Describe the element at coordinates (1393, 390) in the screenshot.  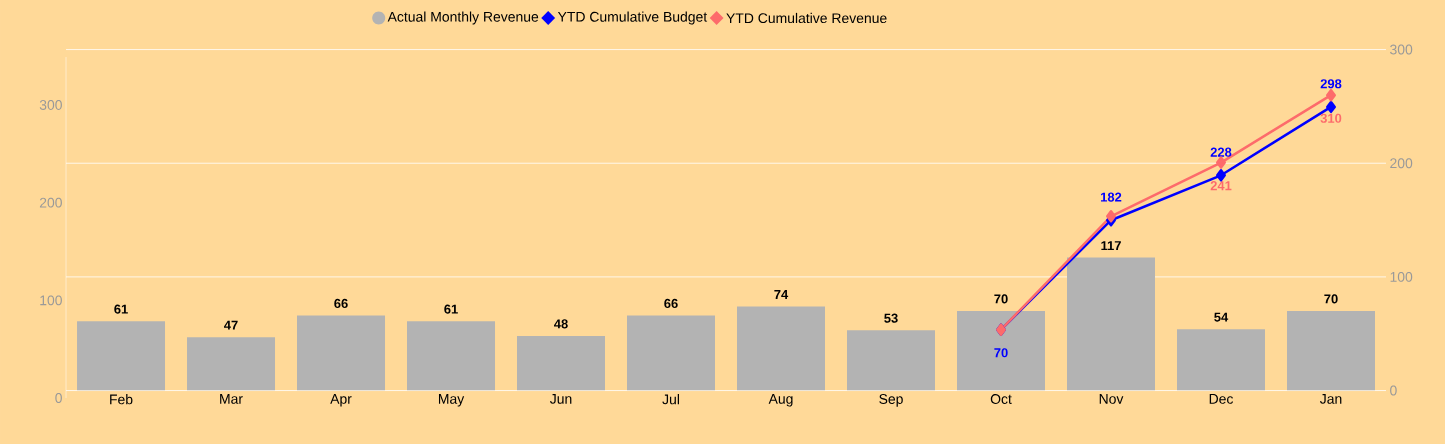
I see `y2-tick-label: 0` at that location.